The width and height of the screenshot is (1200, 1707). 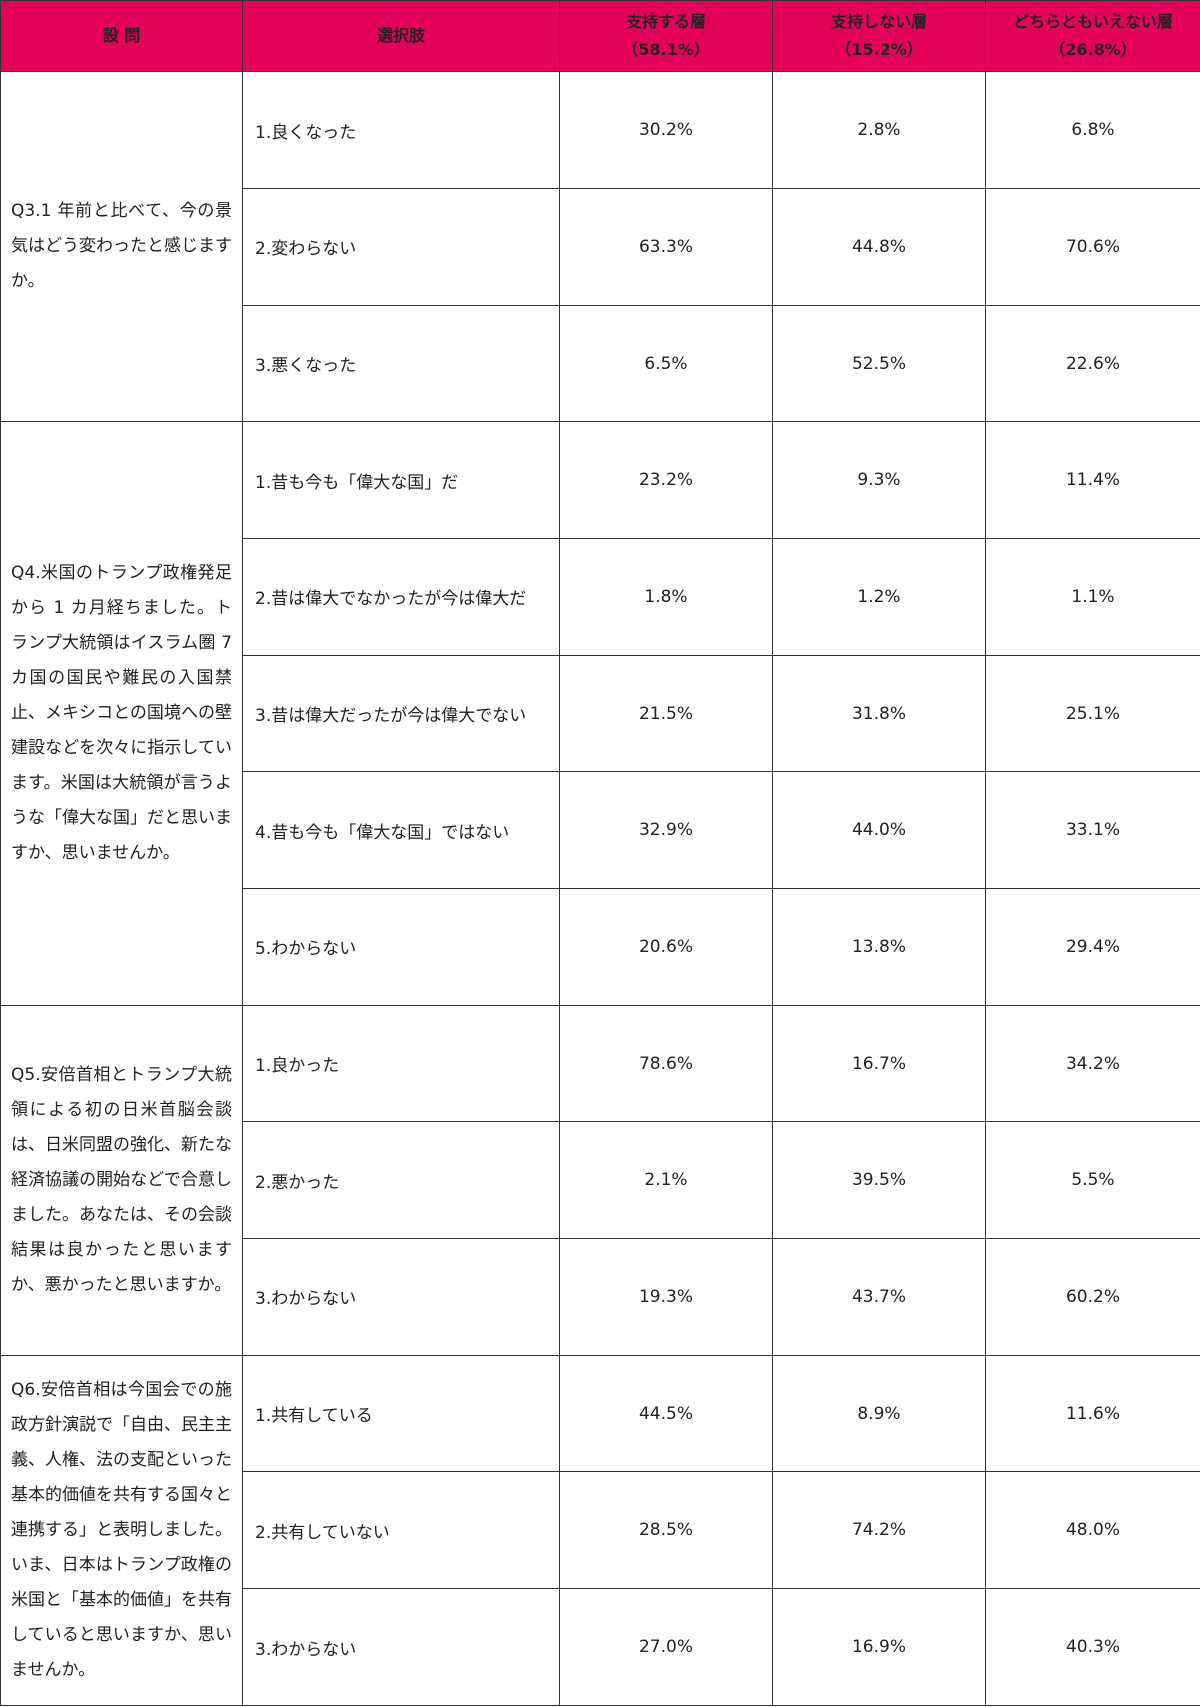 I want to click on option-cell: 1.良くなった, so click(x=401, y=130).